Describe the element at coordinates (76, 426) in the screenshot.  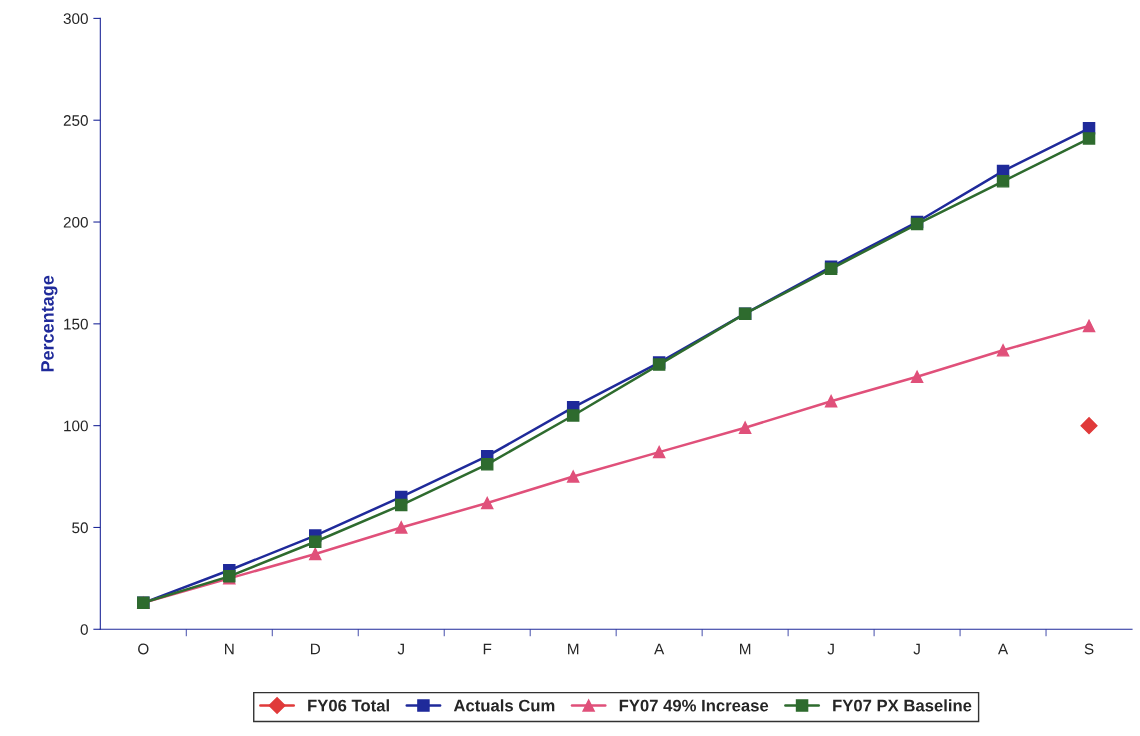
I see `y-tick-label: 100` at that location.